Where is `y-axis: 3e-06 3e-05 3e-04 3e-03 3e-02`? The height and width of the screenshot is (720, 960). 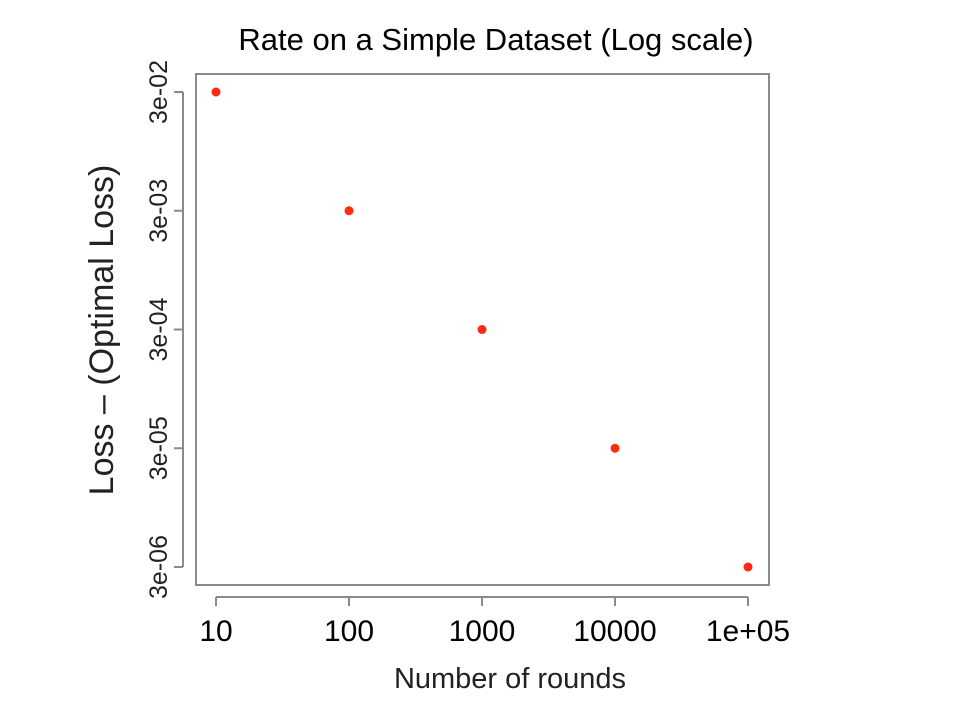 y-axis: 3e-06 3e-05 3e-04 3e-03 3e-02 is located at coordinates (164, 329).